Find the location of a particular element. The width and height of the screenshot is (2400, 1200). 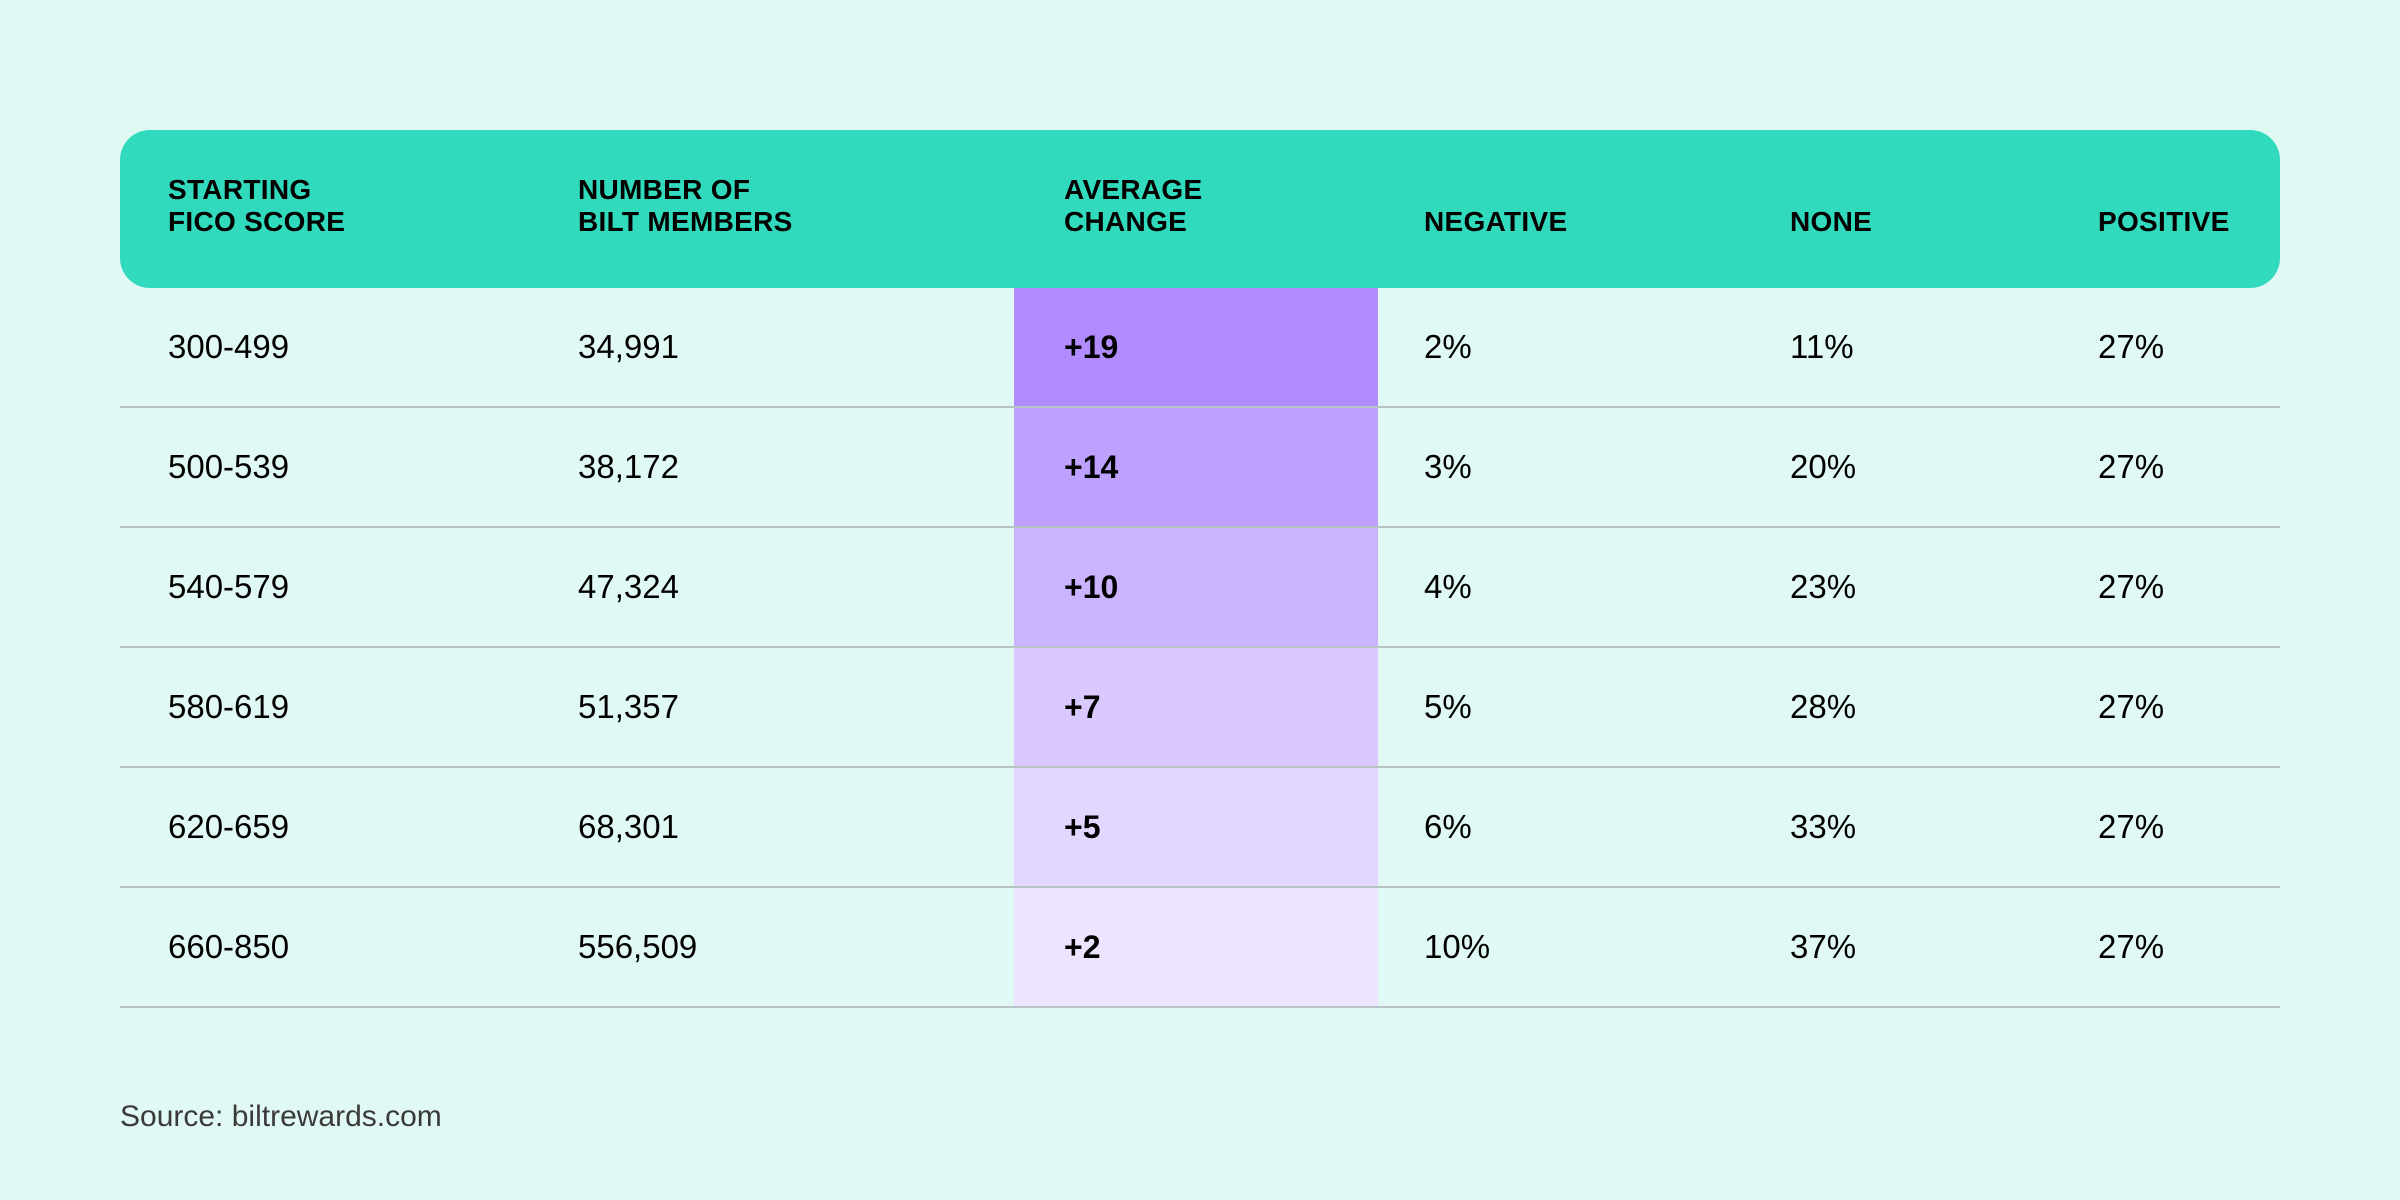

cell-number-of-bilt-members: 51,357 is located at coordinates (628, 706).